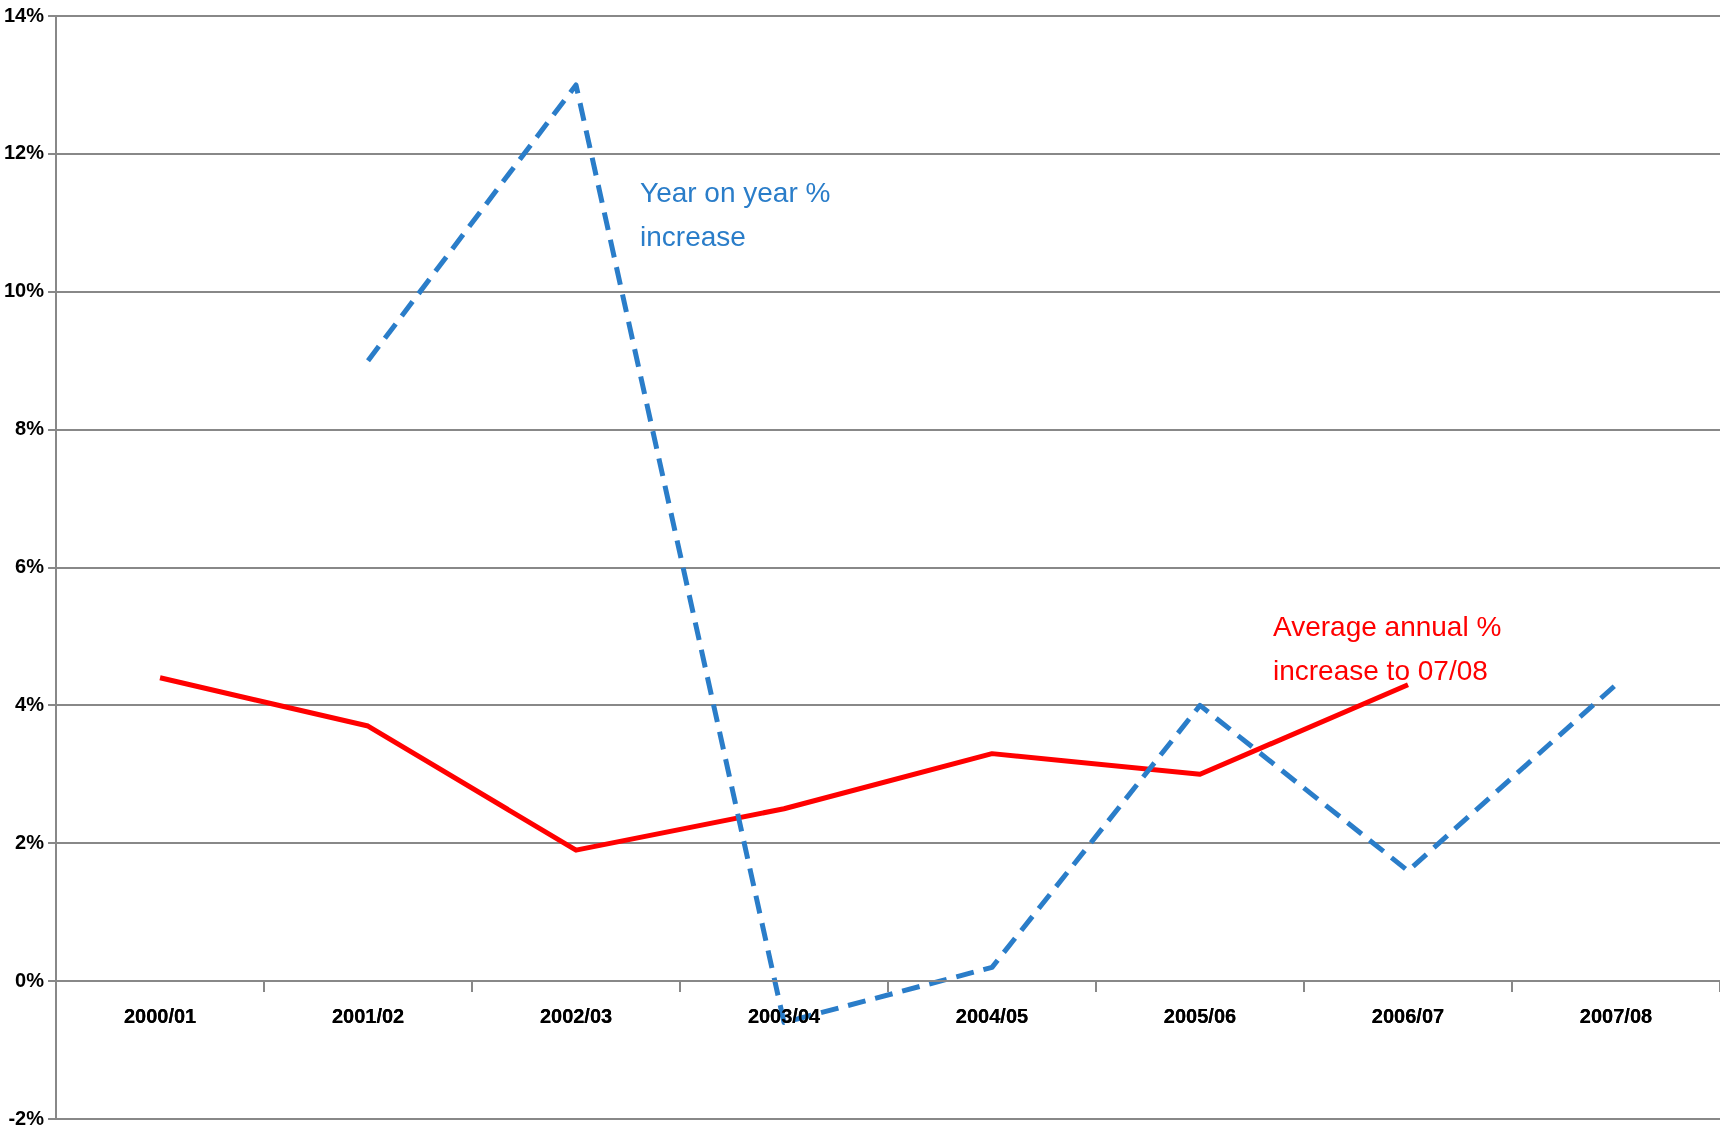 This screenshot has height=1135, width=1720. What do you see at coordinates (30, 703) in the screenshot?
I see `y-tick-label: 4%` at bounding box center [30, 703].